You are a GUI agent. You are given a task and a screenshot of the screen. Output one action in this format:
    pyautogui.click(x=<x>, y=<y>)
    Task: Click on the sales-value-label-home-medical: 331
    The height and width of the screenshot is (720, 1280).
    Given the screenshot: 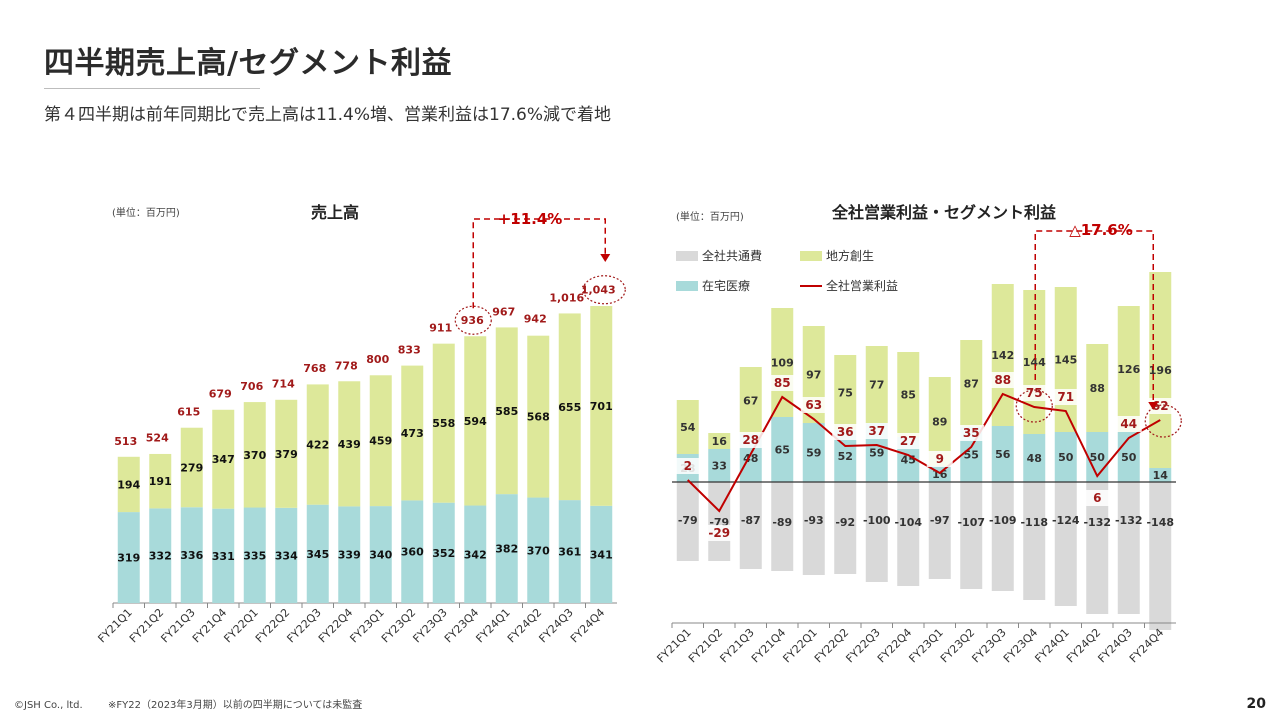 What is the action you would take?
    pyautogui.click(x=223, y=556)
    